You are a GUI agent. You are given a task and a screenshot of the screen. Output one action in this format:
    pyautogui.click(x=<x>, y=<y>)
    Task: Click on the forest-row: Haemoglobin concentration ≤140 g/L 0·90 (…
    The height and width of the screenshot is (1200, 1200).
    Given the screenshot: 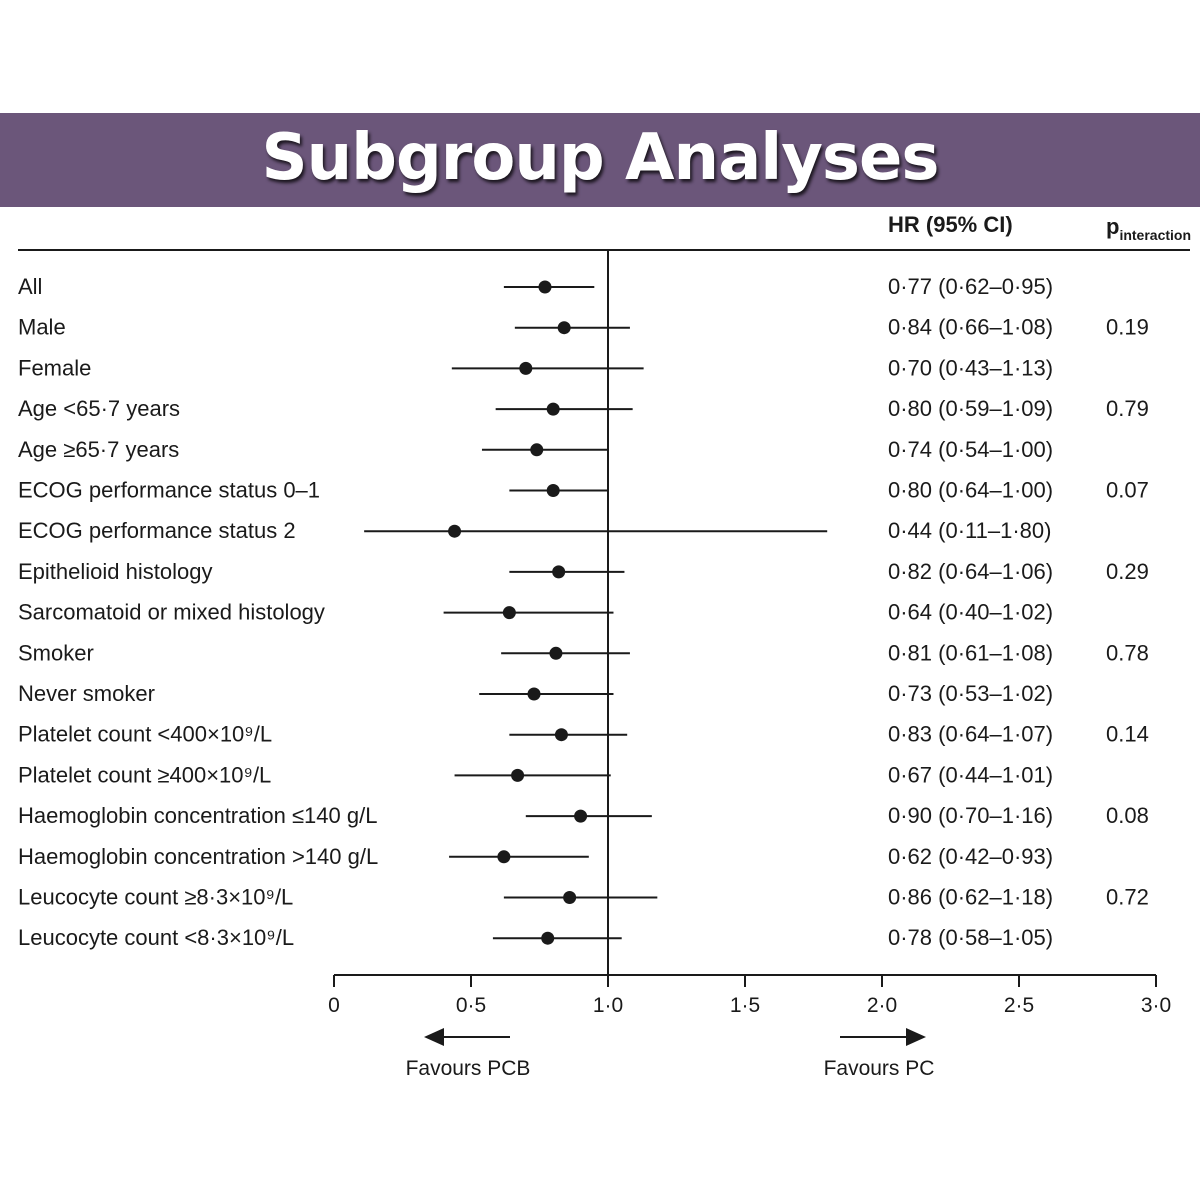 What is the action you would take?
    pyautogui.click(x=583, y=815)
    